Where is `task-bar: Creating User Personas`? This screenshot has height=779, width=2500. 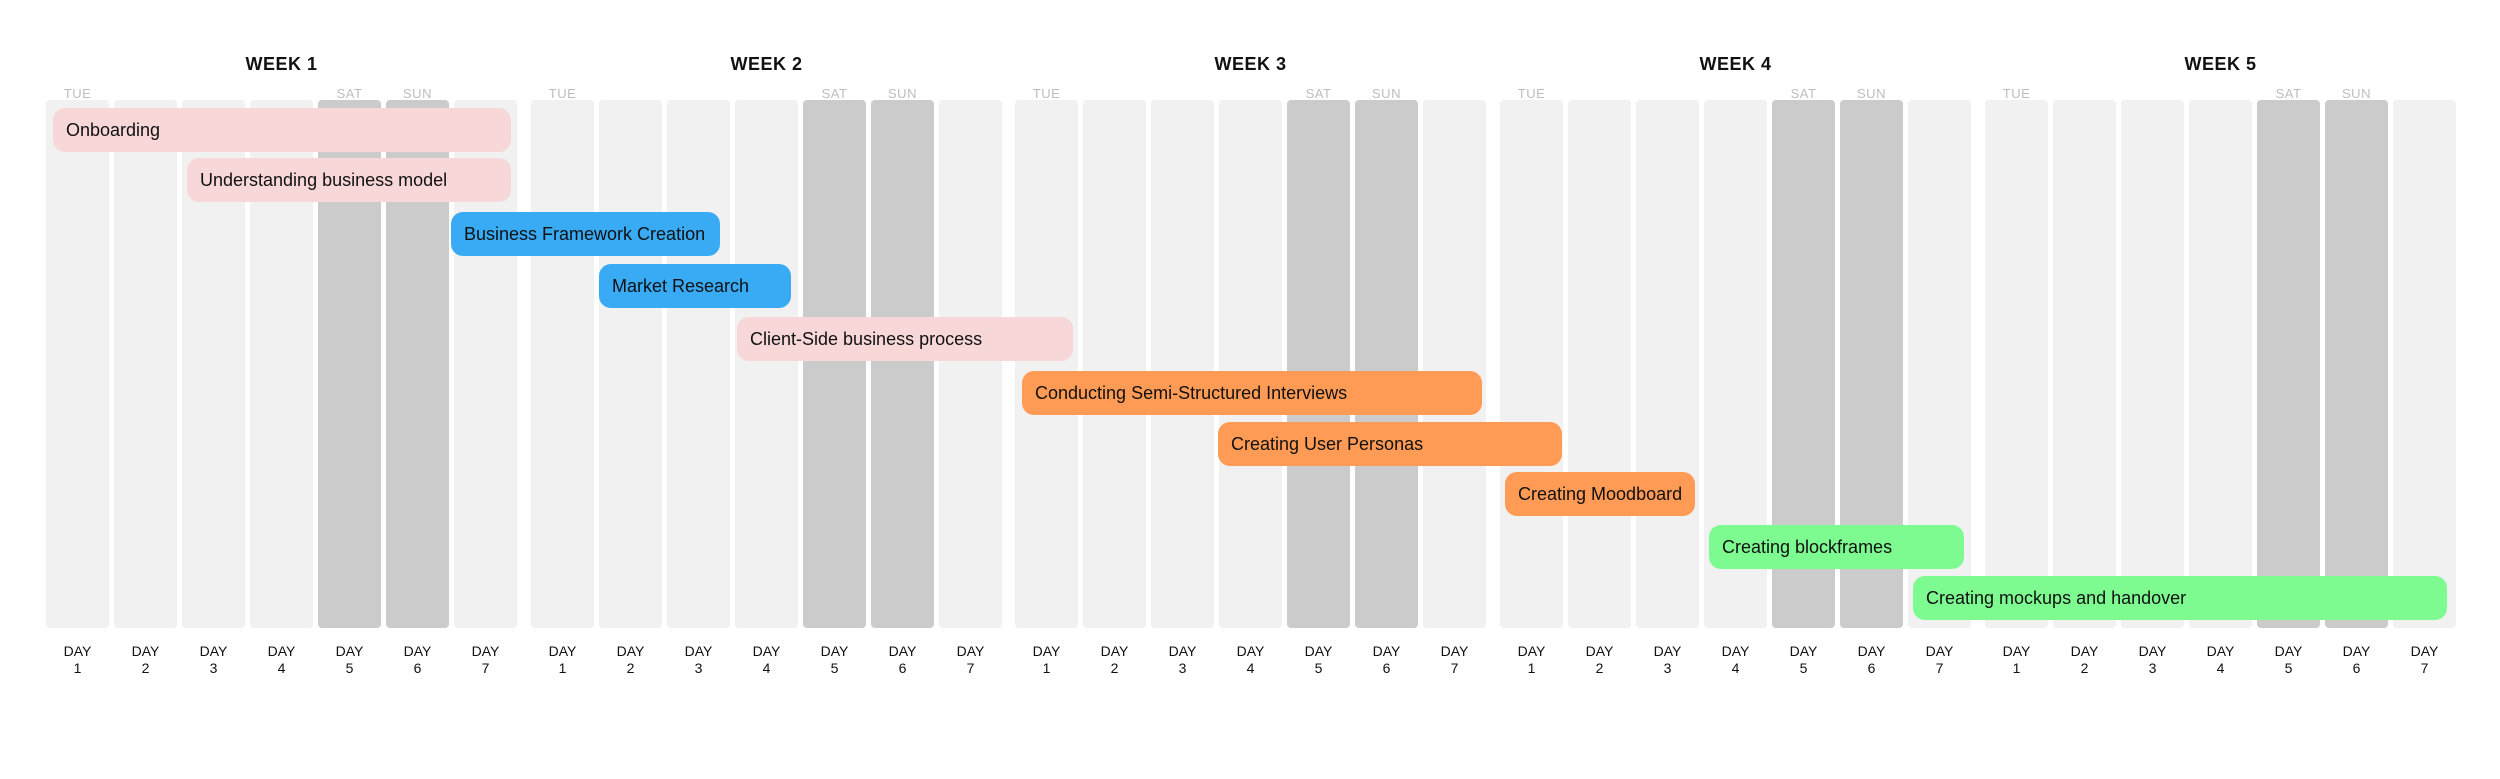
task-bar: Creating User Personas is located at coordinates (1390, 444).